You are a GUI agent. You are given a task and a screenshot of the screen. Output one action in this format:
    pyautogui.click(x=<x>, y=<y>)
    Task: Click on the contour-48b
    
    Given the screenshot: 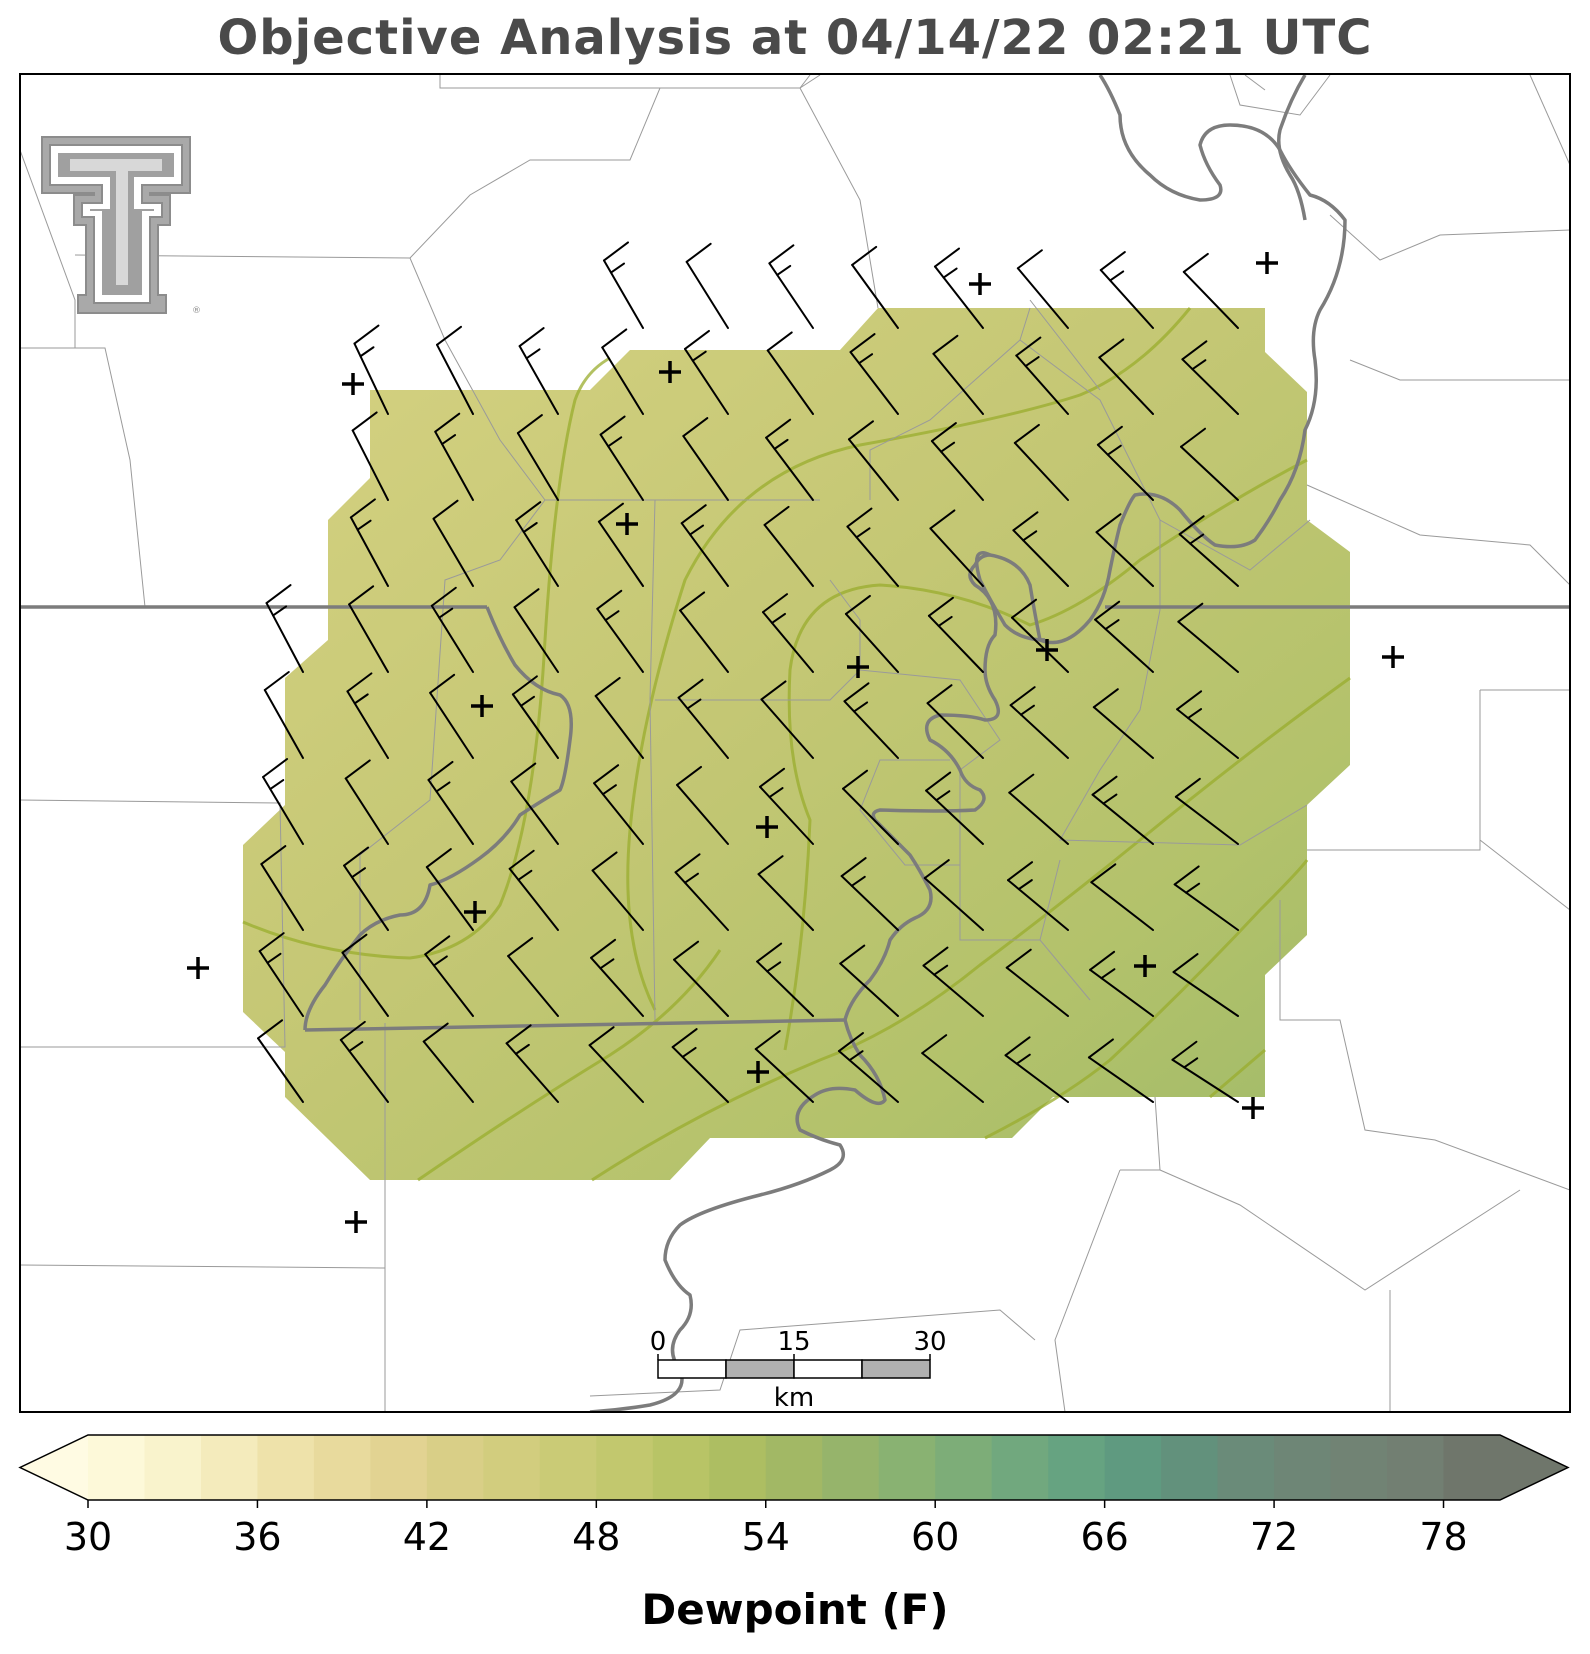 What is the action you would take?
    pyautogui.click(x=569, y=1065)
    